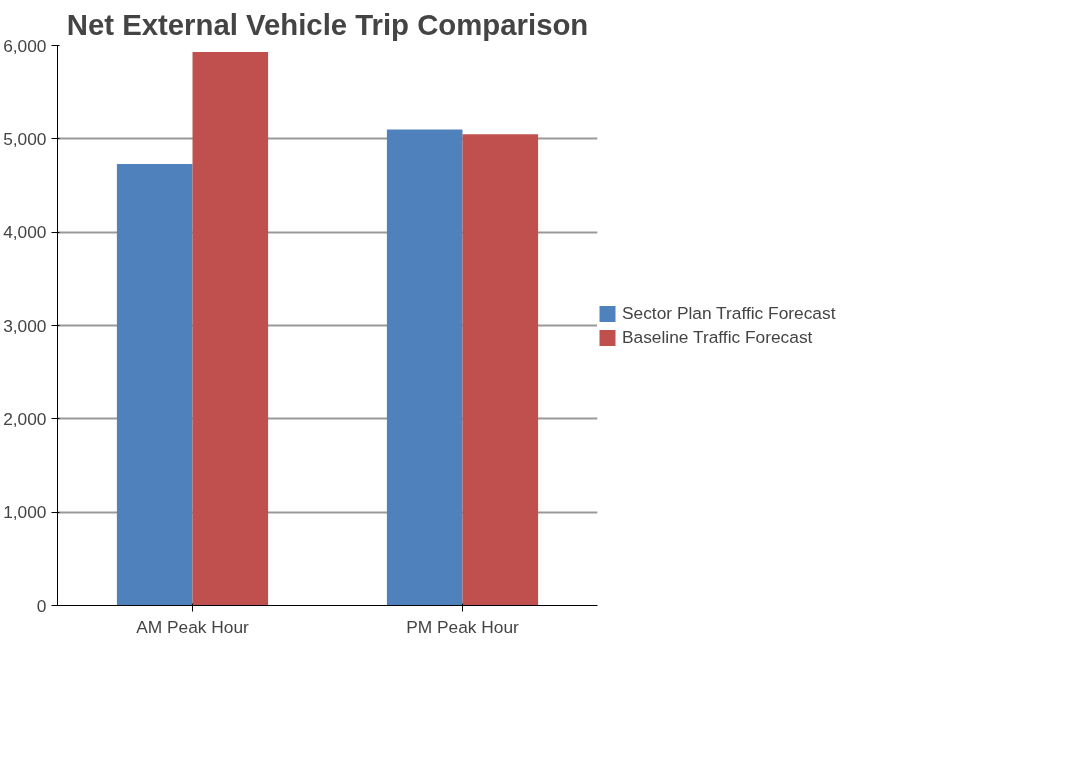 Image resolution: width=1066 pixels, height=763 pixels. Describe the element at coordinates (25, 512) in the screenshot. I see `y-tick-label: 1,000` at that location.